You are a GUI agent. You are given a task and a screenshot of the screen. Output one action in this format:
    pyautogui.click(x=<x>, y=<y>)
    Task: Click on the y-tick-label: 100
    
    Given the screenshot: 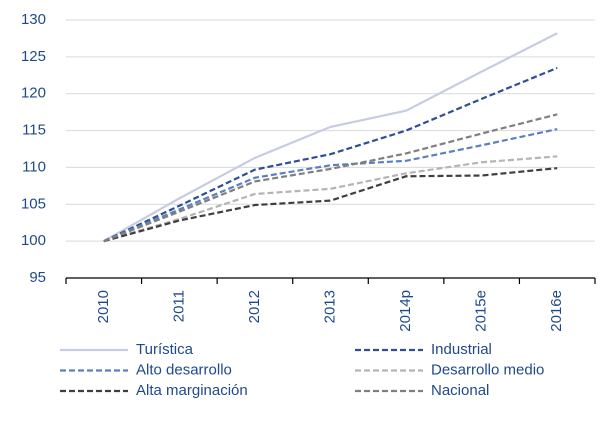 What is the action you would take?
    pyautogui.click(x=33, y=240)
    